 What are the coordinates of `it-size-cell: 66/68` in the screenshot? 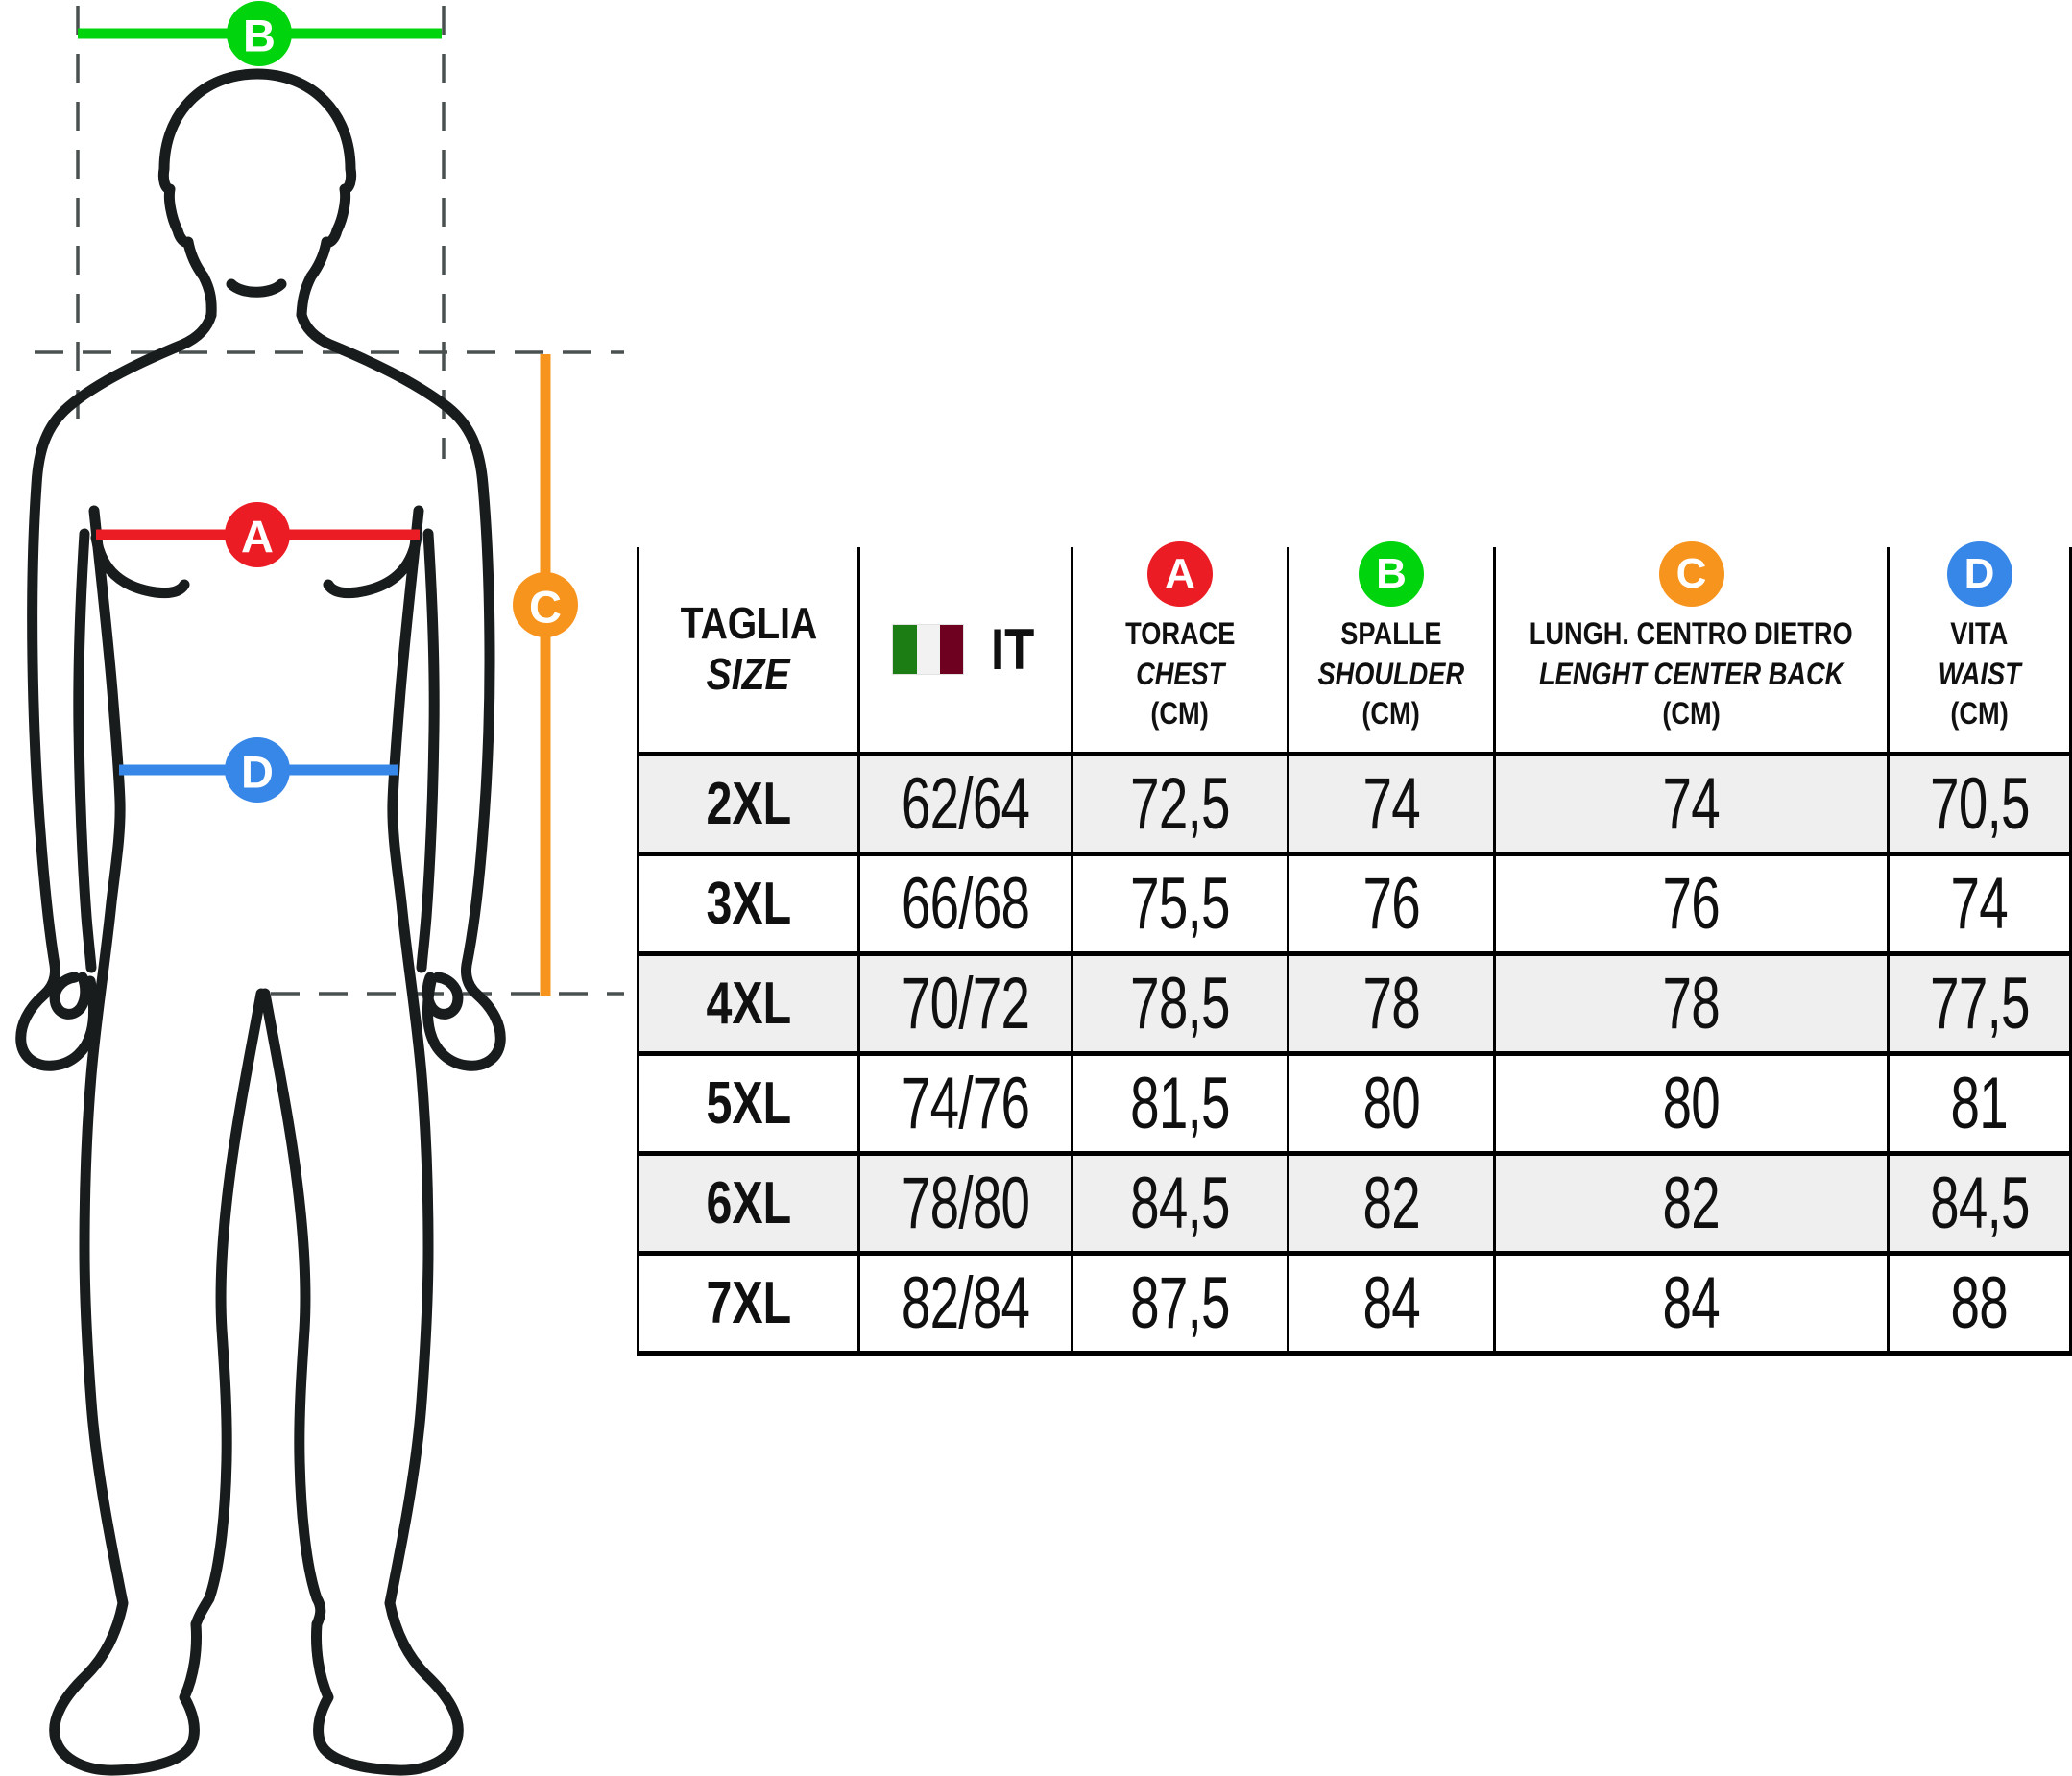 It's located at (965, 903).